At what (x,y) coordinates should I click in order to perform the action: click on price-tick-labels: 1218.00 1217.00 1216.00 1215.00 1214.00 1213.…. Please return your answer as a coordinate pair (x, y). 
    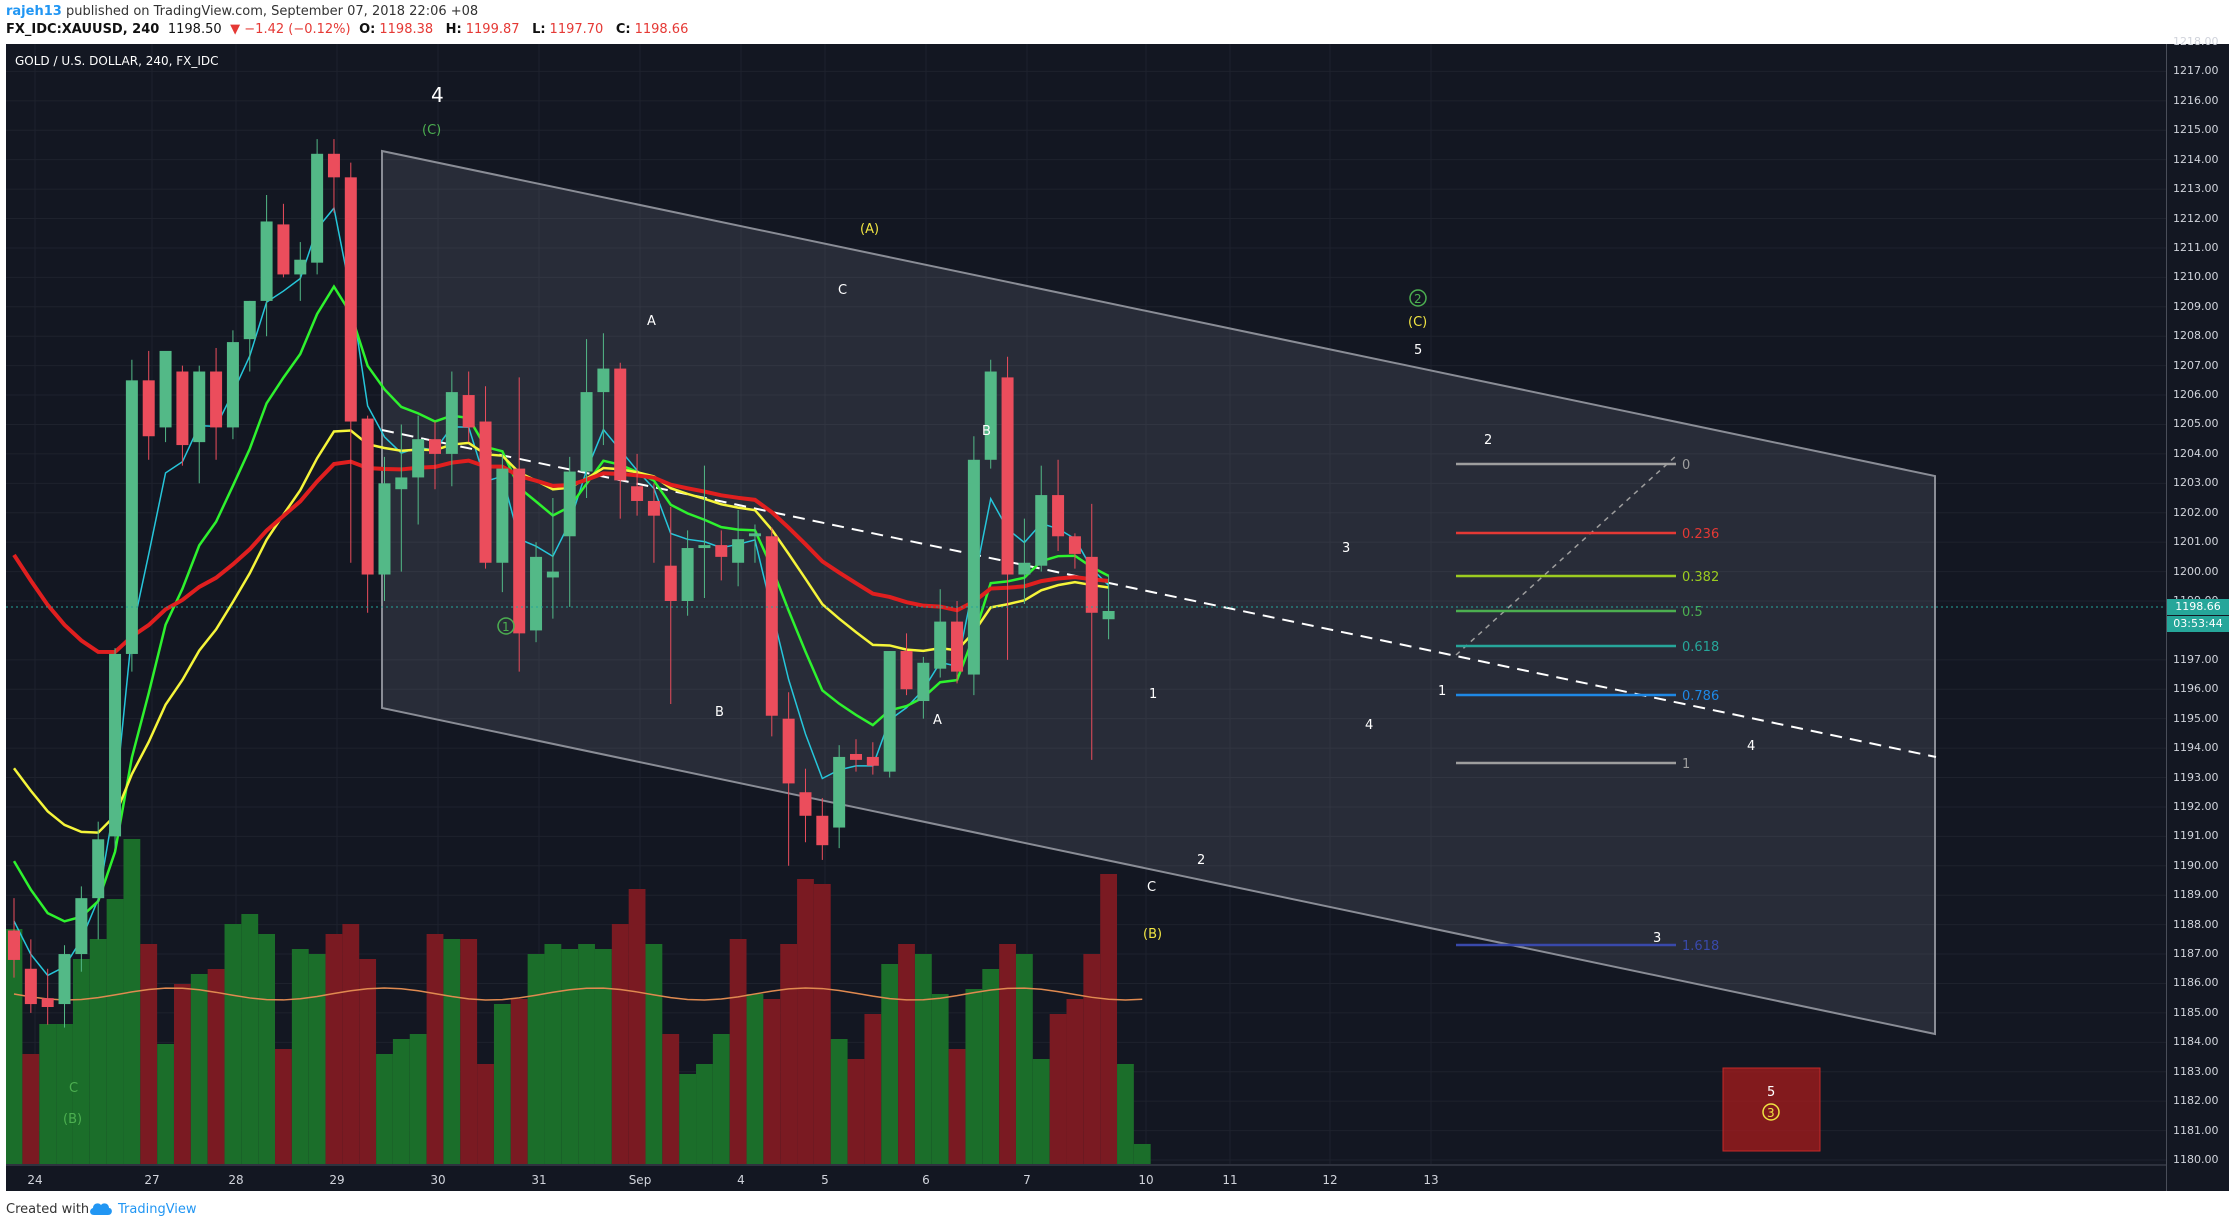
    Looking at the image, I should click on (2198, 613).